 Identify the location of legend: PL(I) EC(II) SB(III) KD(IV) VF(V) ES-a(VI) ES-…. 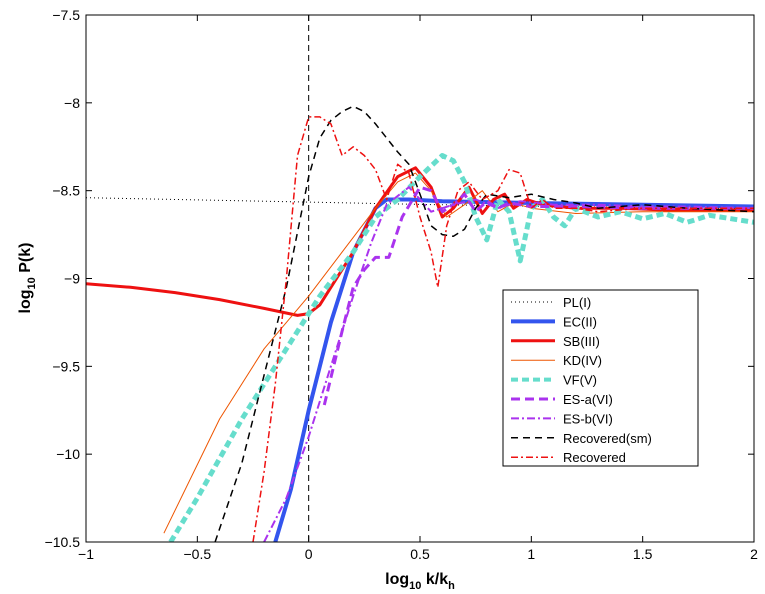
(600, 378).